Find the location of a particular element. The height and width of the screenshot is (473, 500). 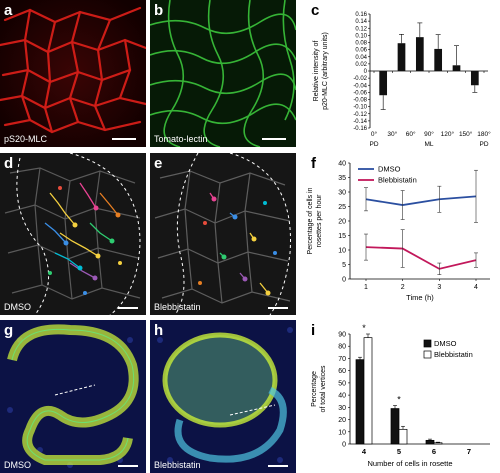

panel-g-label: g is located at coordinates (9, 330).